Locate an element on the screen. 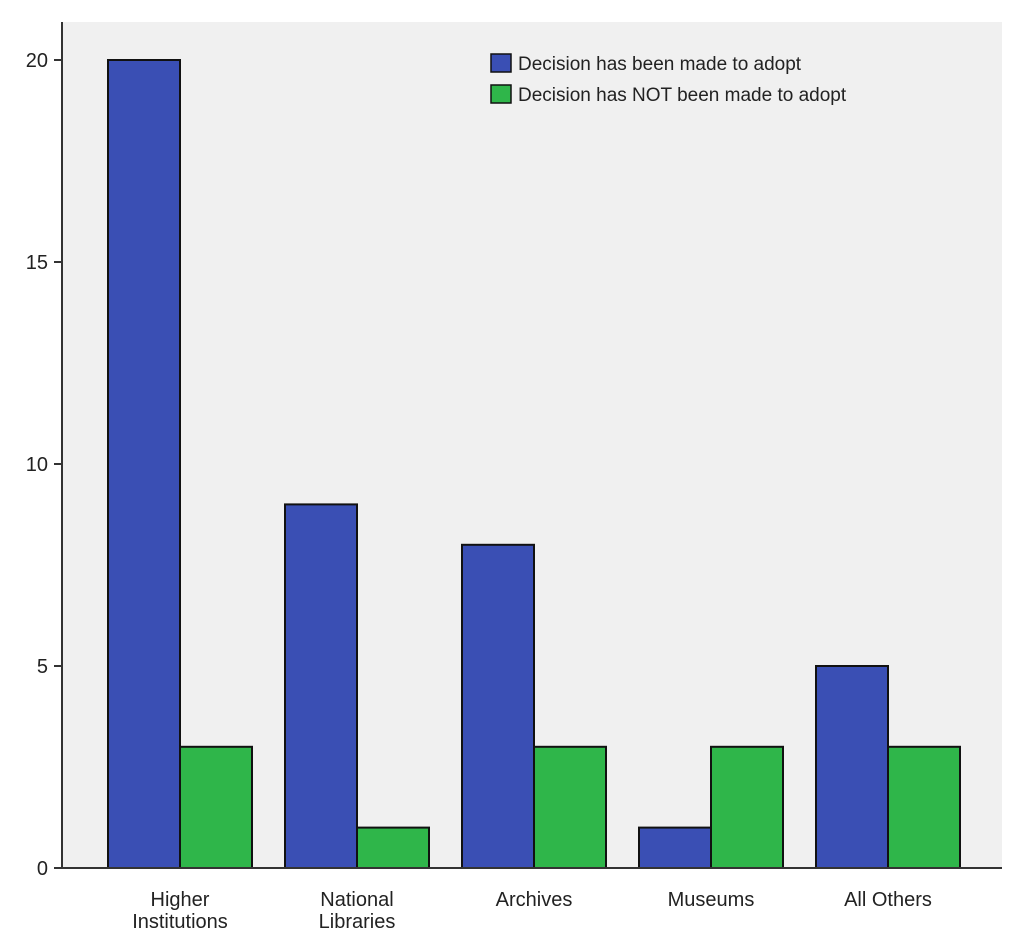 This screenshot has width=1021, height=951. x-category-label: National is located at coordinates (356, 900).